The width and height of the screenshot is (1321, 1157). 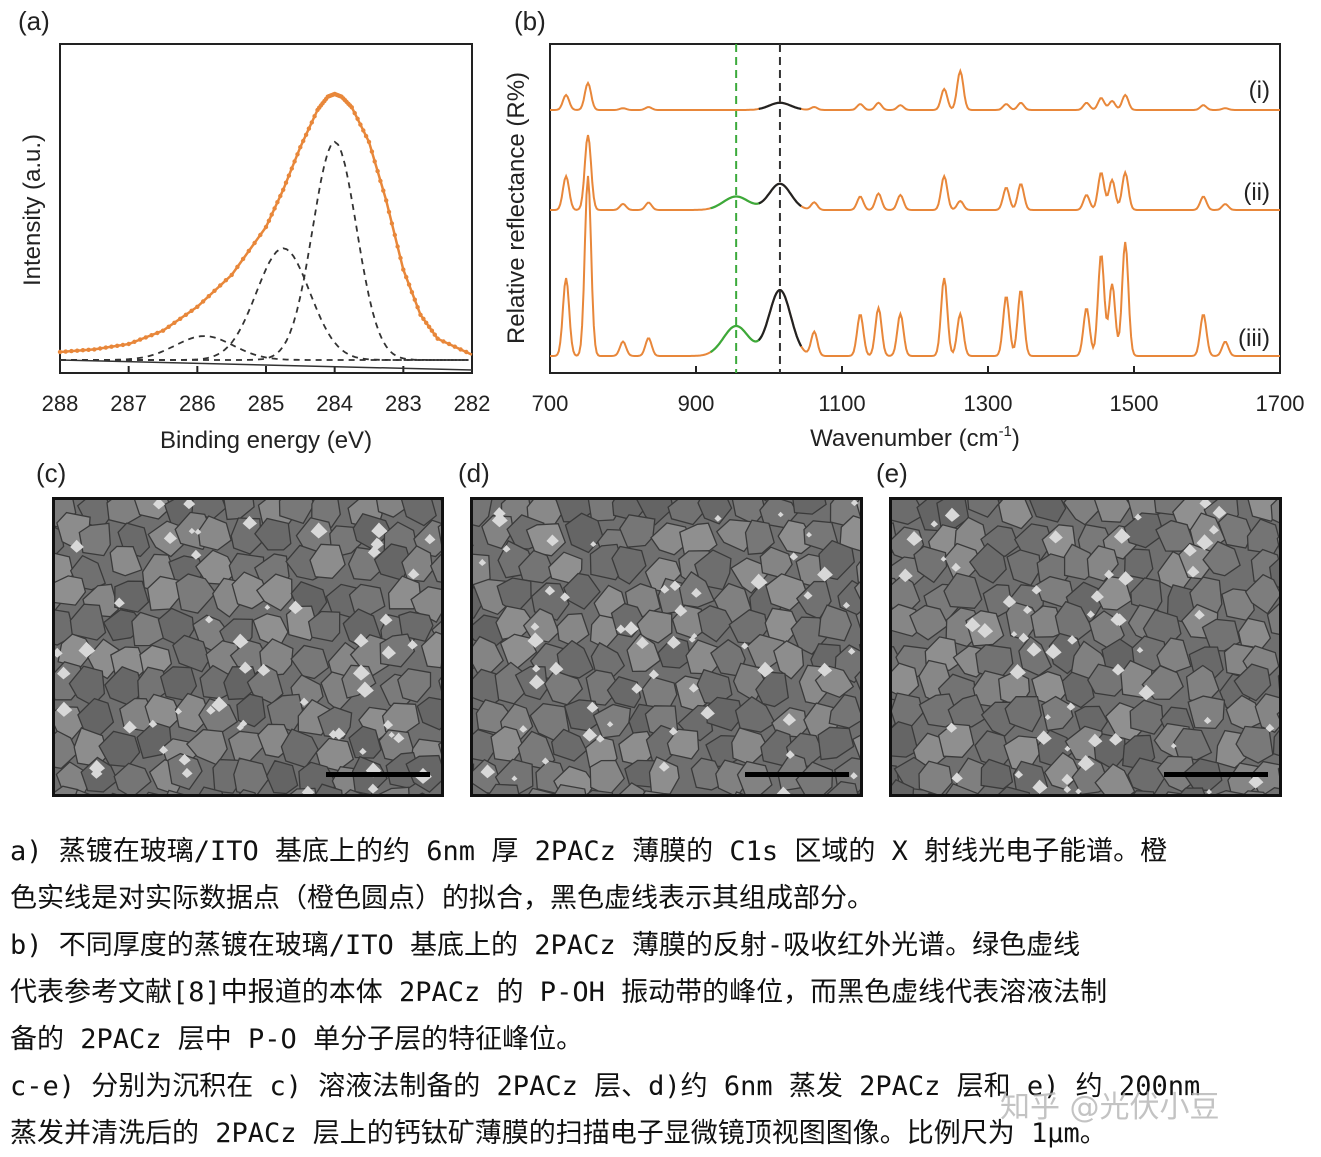 What do you see at coordinates (1280, 403) in the screenshot?
I see `irras-x-tick-label: 1700` at bounding box center [1280, 403].